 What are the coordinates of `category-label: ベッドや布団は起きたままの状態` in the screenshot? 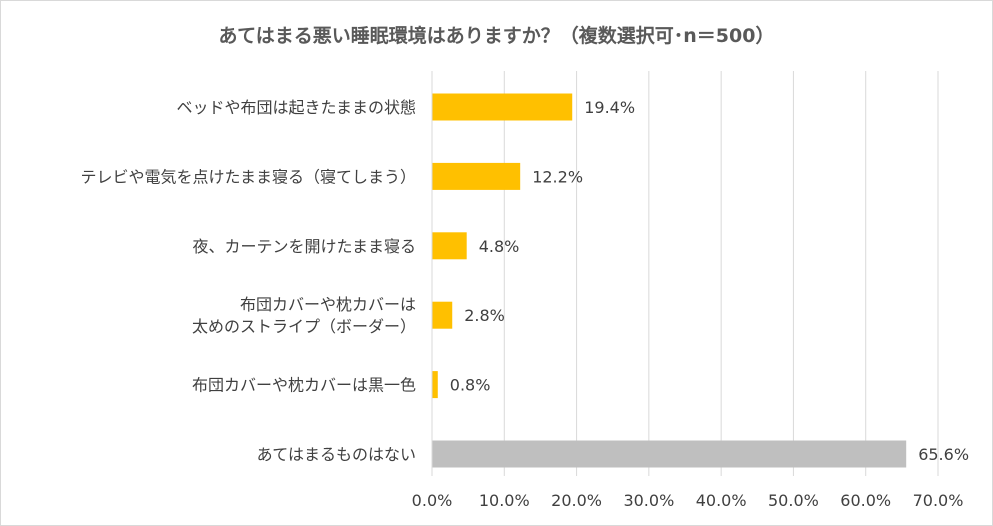 It's located at (296, 107).